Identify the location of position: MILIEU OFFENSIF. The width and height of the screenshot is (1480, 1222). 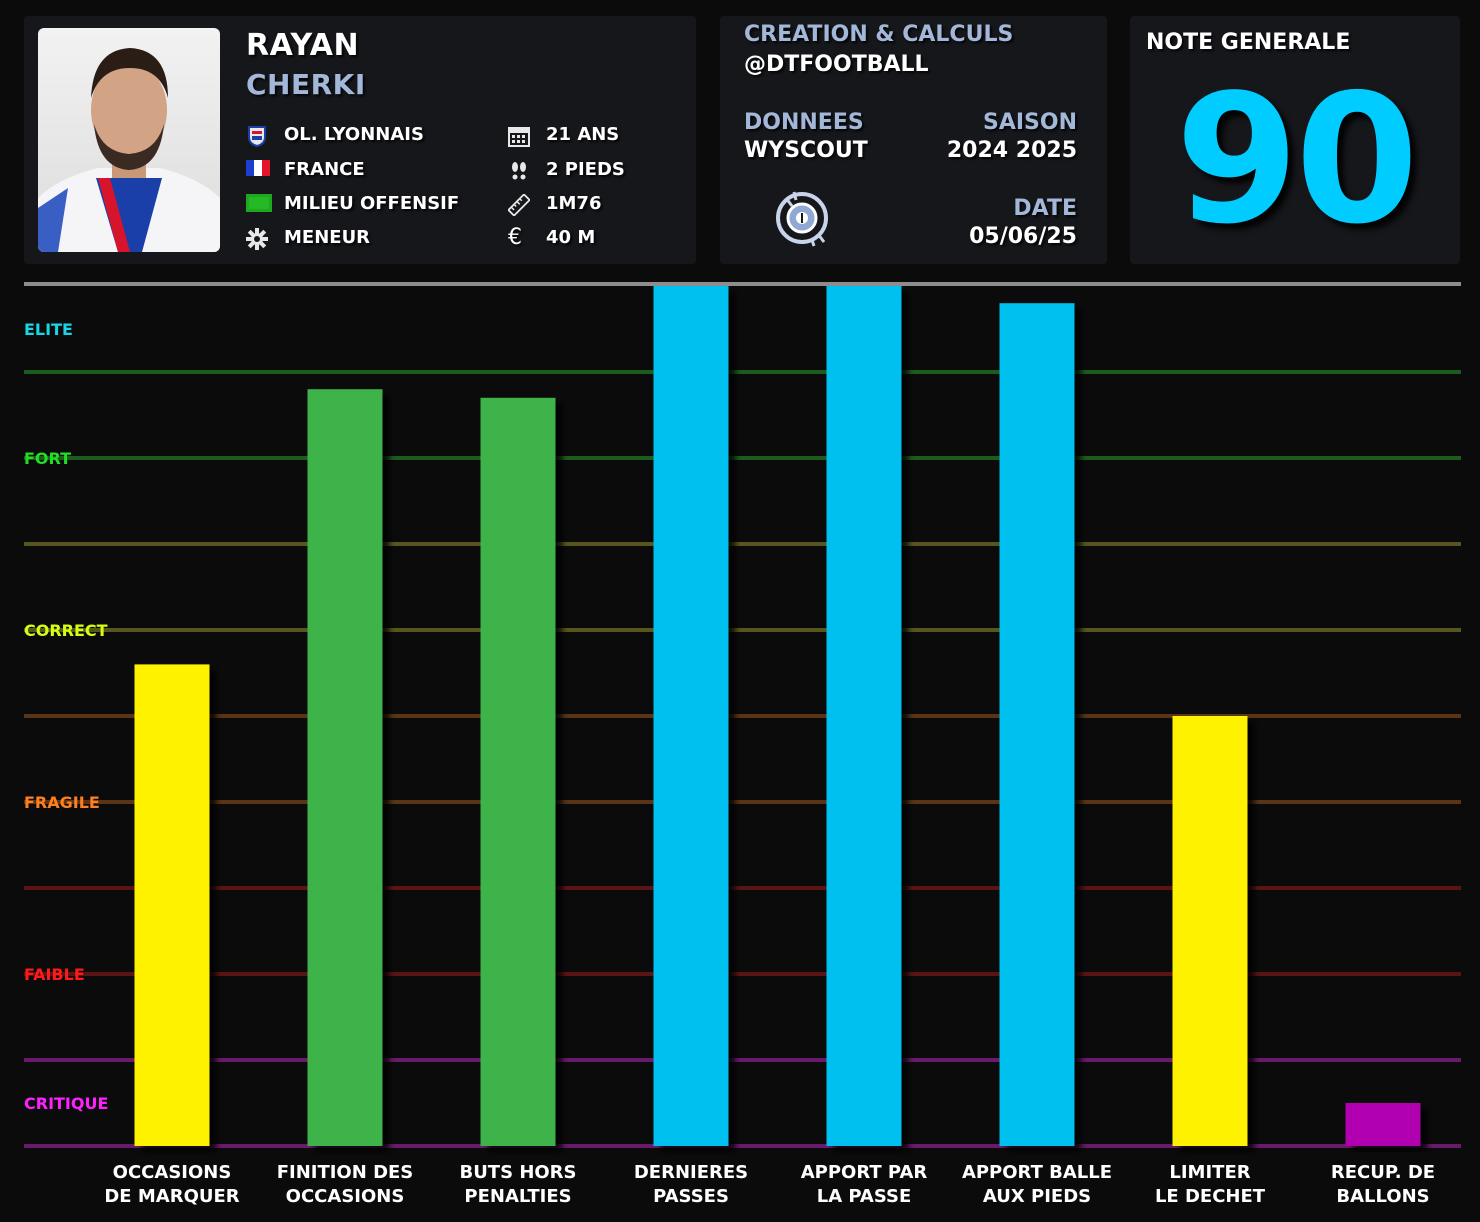
(372, 203).